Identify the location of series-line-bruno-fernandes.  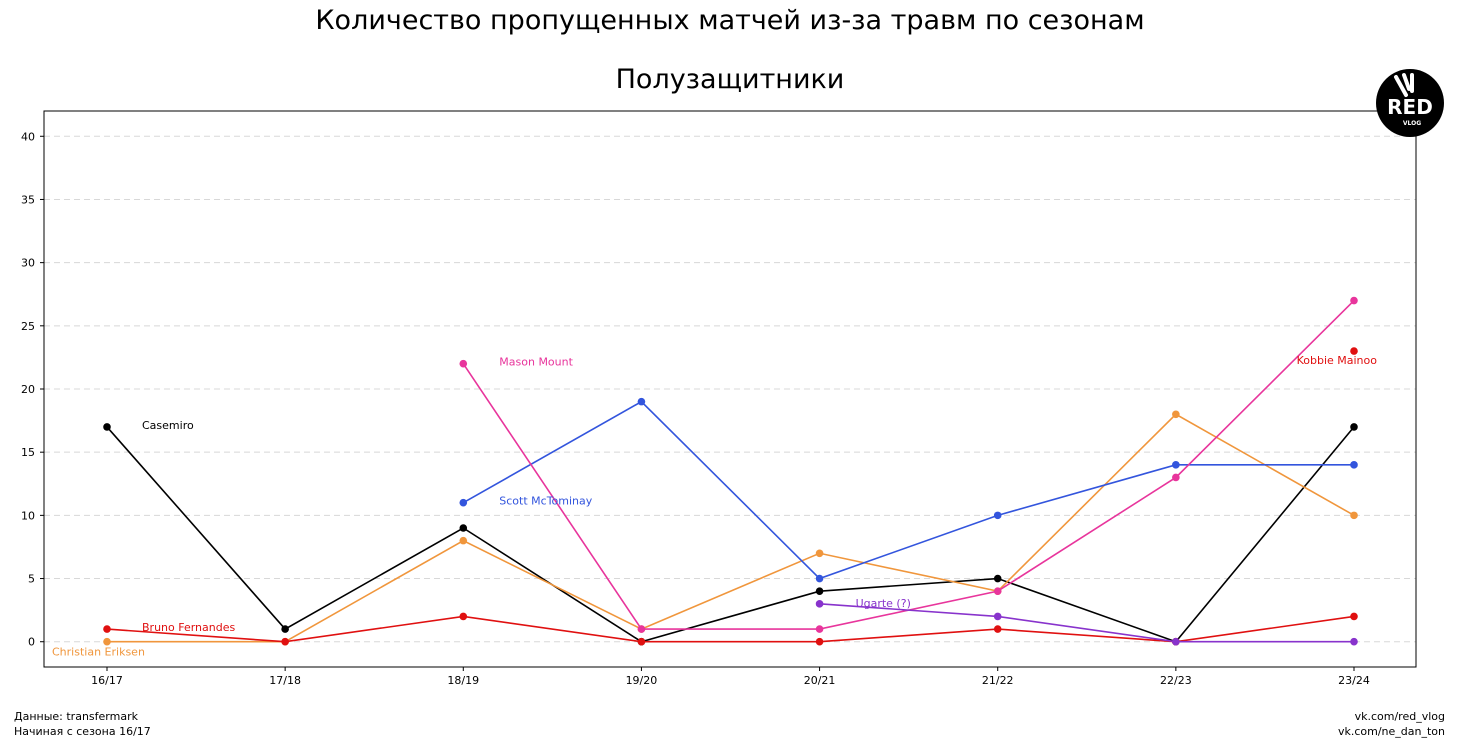
(730, 629).